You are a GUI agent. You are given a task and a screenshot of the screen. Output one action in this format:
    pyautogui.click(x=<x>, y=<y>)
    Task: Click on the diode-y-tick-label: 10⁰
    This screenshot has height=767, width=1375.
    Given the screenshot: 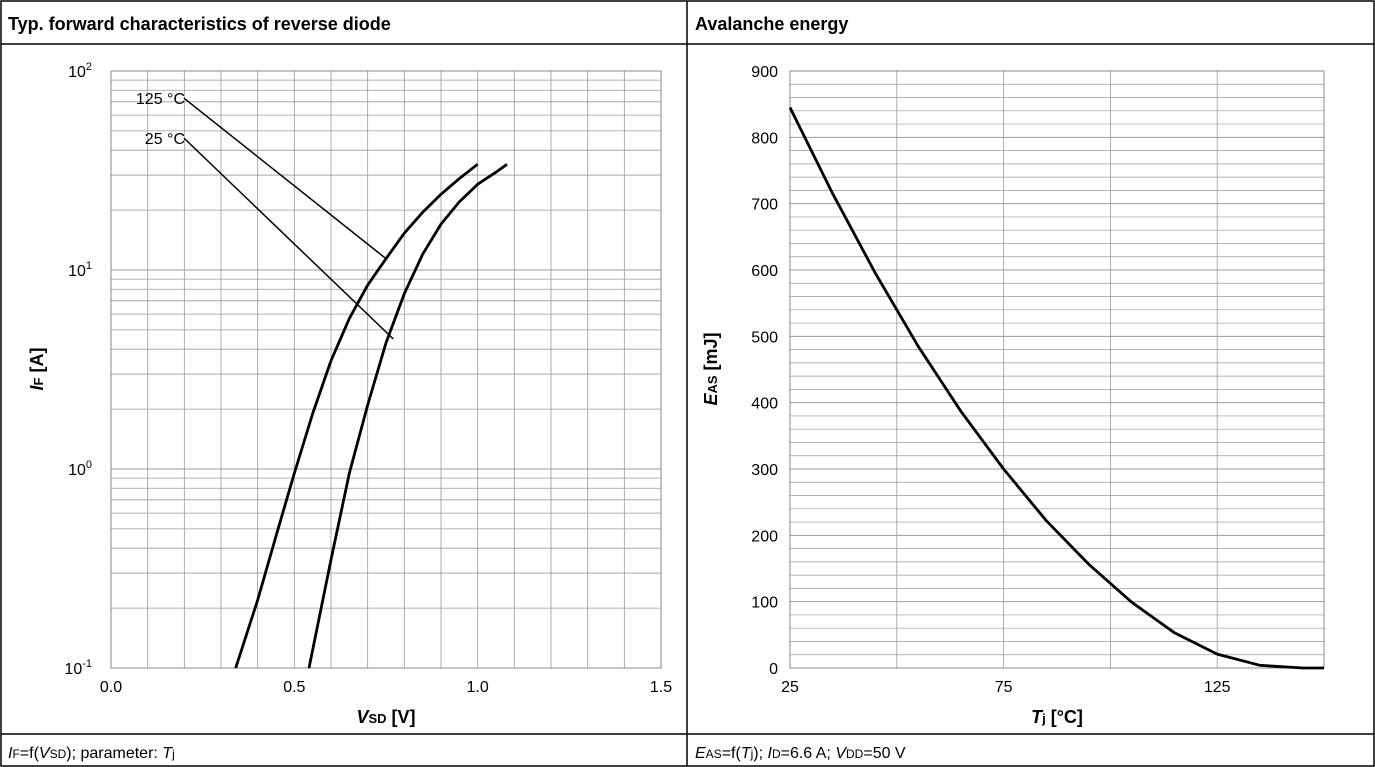 What is the action you would take?
    pyautogui.click(x=80, y=469)
    